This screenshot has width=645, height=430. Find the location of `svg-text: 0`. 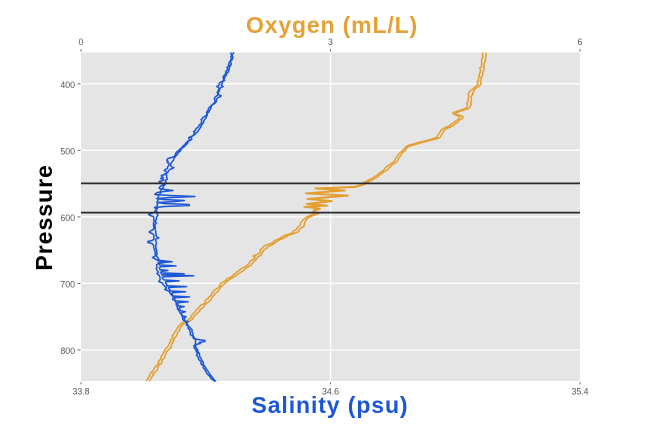

svg-text: 0 is located at coordinates (81, 42).